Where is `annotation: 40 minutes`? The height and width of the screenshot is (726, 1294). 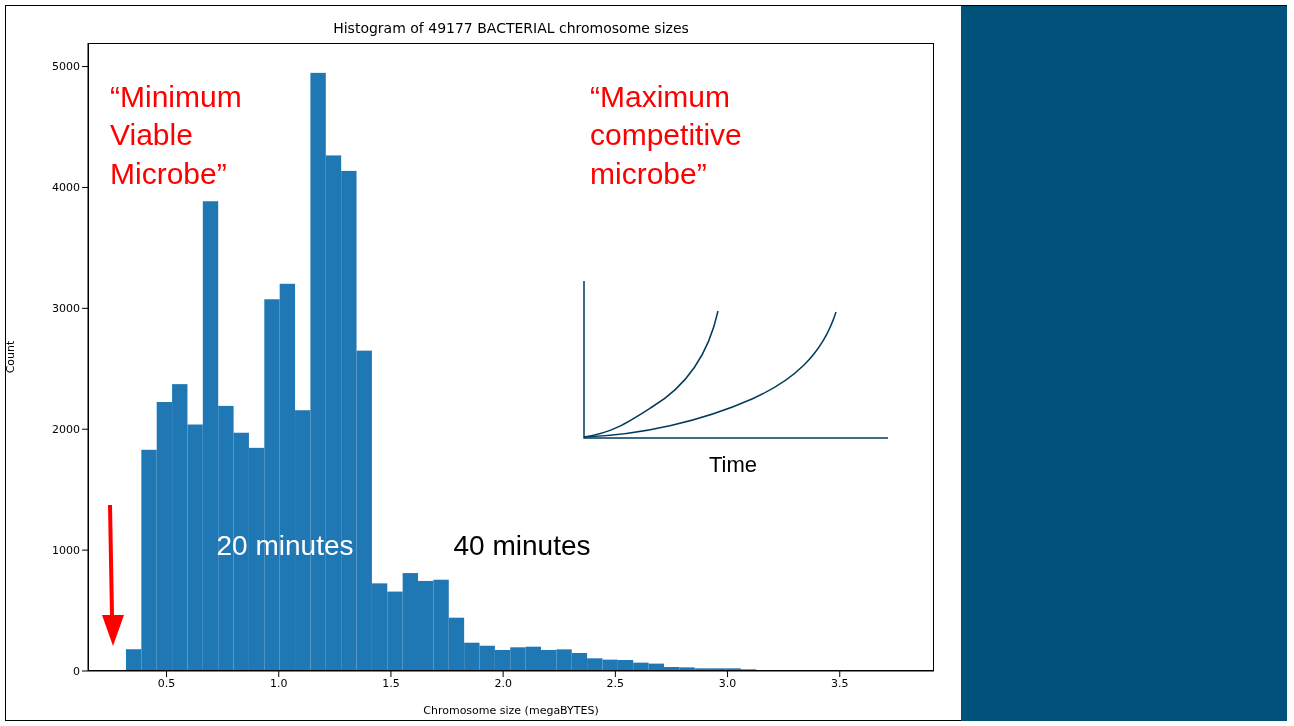
annotation: 40 minutes is located at coordinates (522, 546).